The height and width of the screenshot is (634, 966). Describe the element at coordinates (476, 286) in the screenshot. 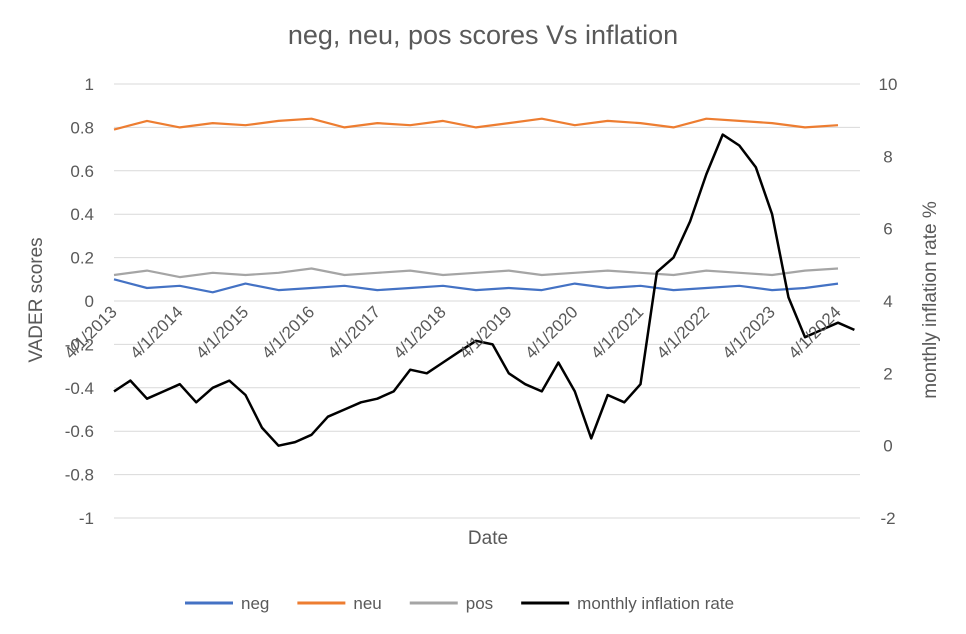

I see `series-line-neg` at that location.